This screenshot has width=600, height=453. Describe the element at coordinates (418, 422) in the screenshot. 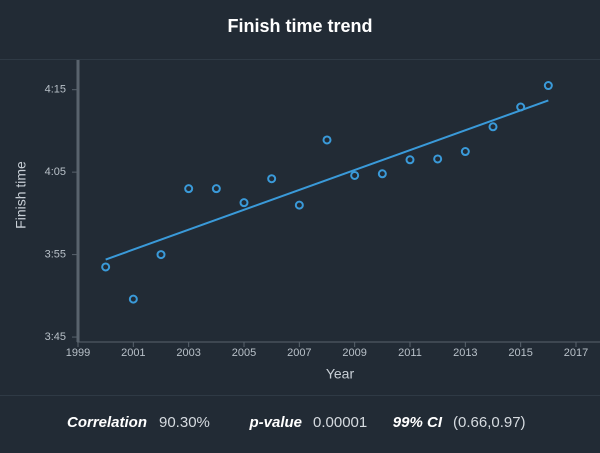

I see `stat-label: 99% CI` at that location.